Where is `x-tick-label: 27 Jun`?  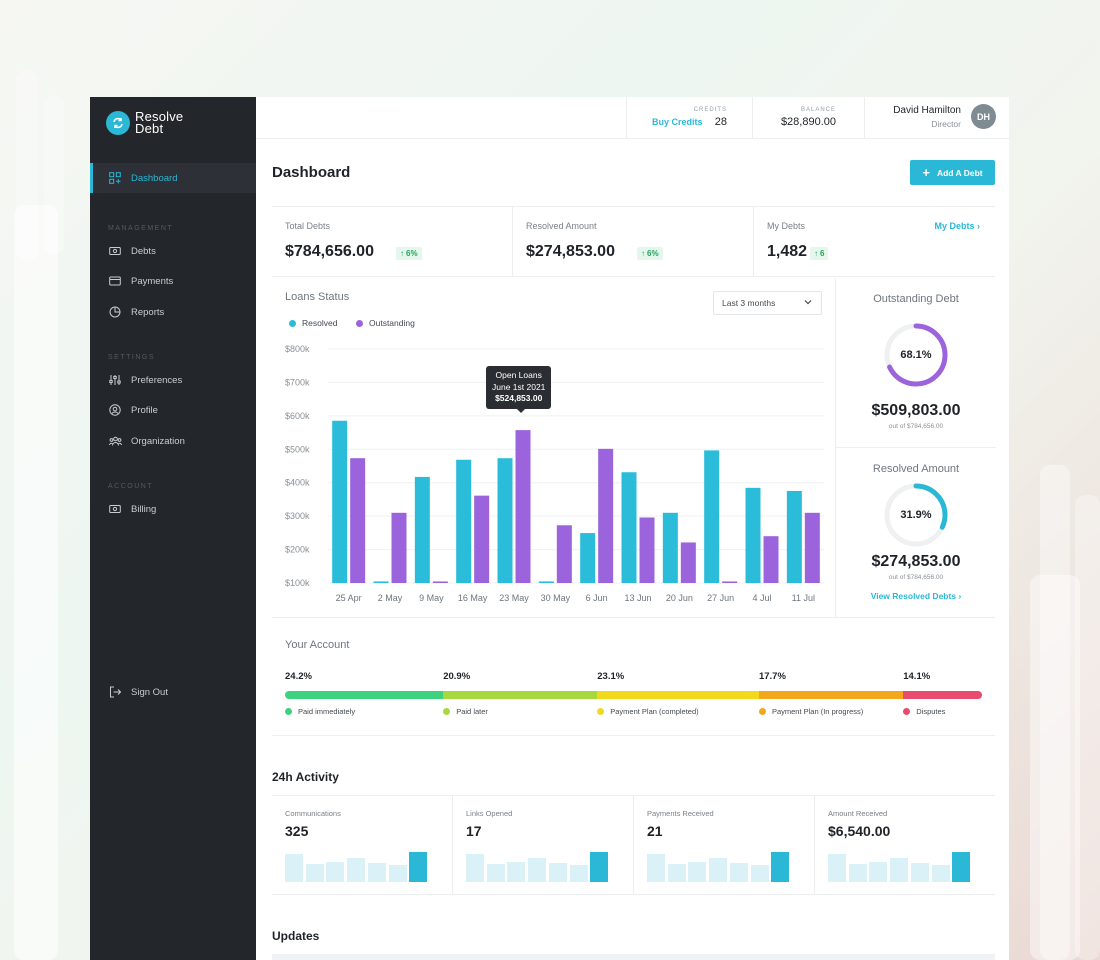 x-tick-label: 27 Jun is located at coordinates (720, 598).